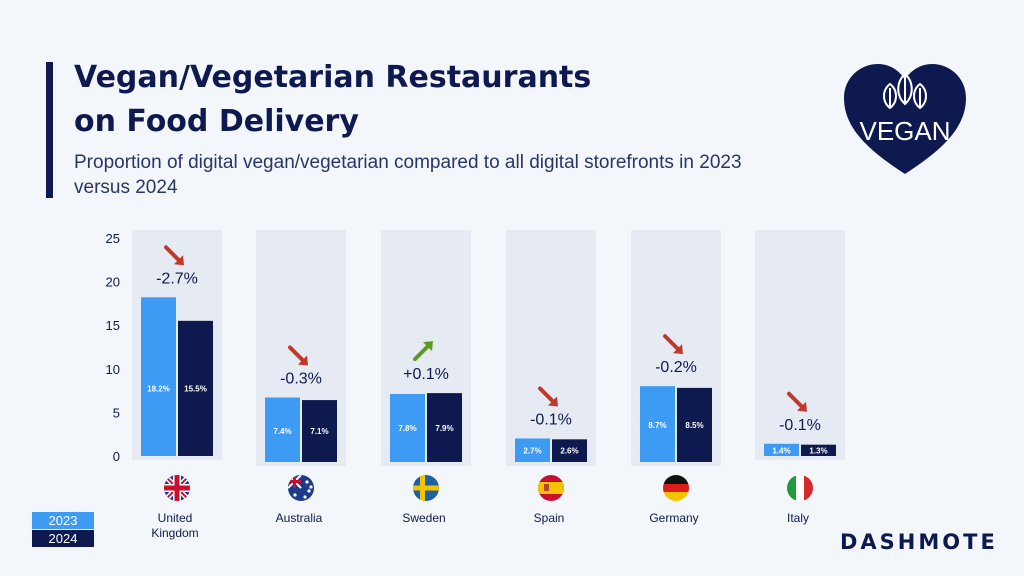  I want to click on change-label: -0.2%, so click(676, 367).